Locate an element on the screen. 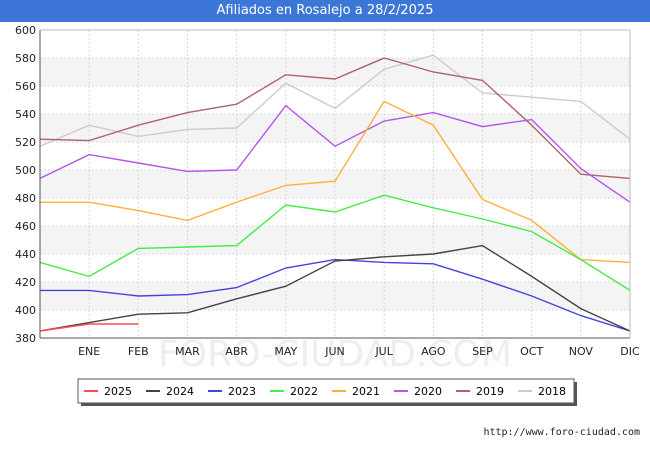 The height and width of the screenshot is (450, 650). legend-label-2018: 2018 is located at coordinates (552, 391).